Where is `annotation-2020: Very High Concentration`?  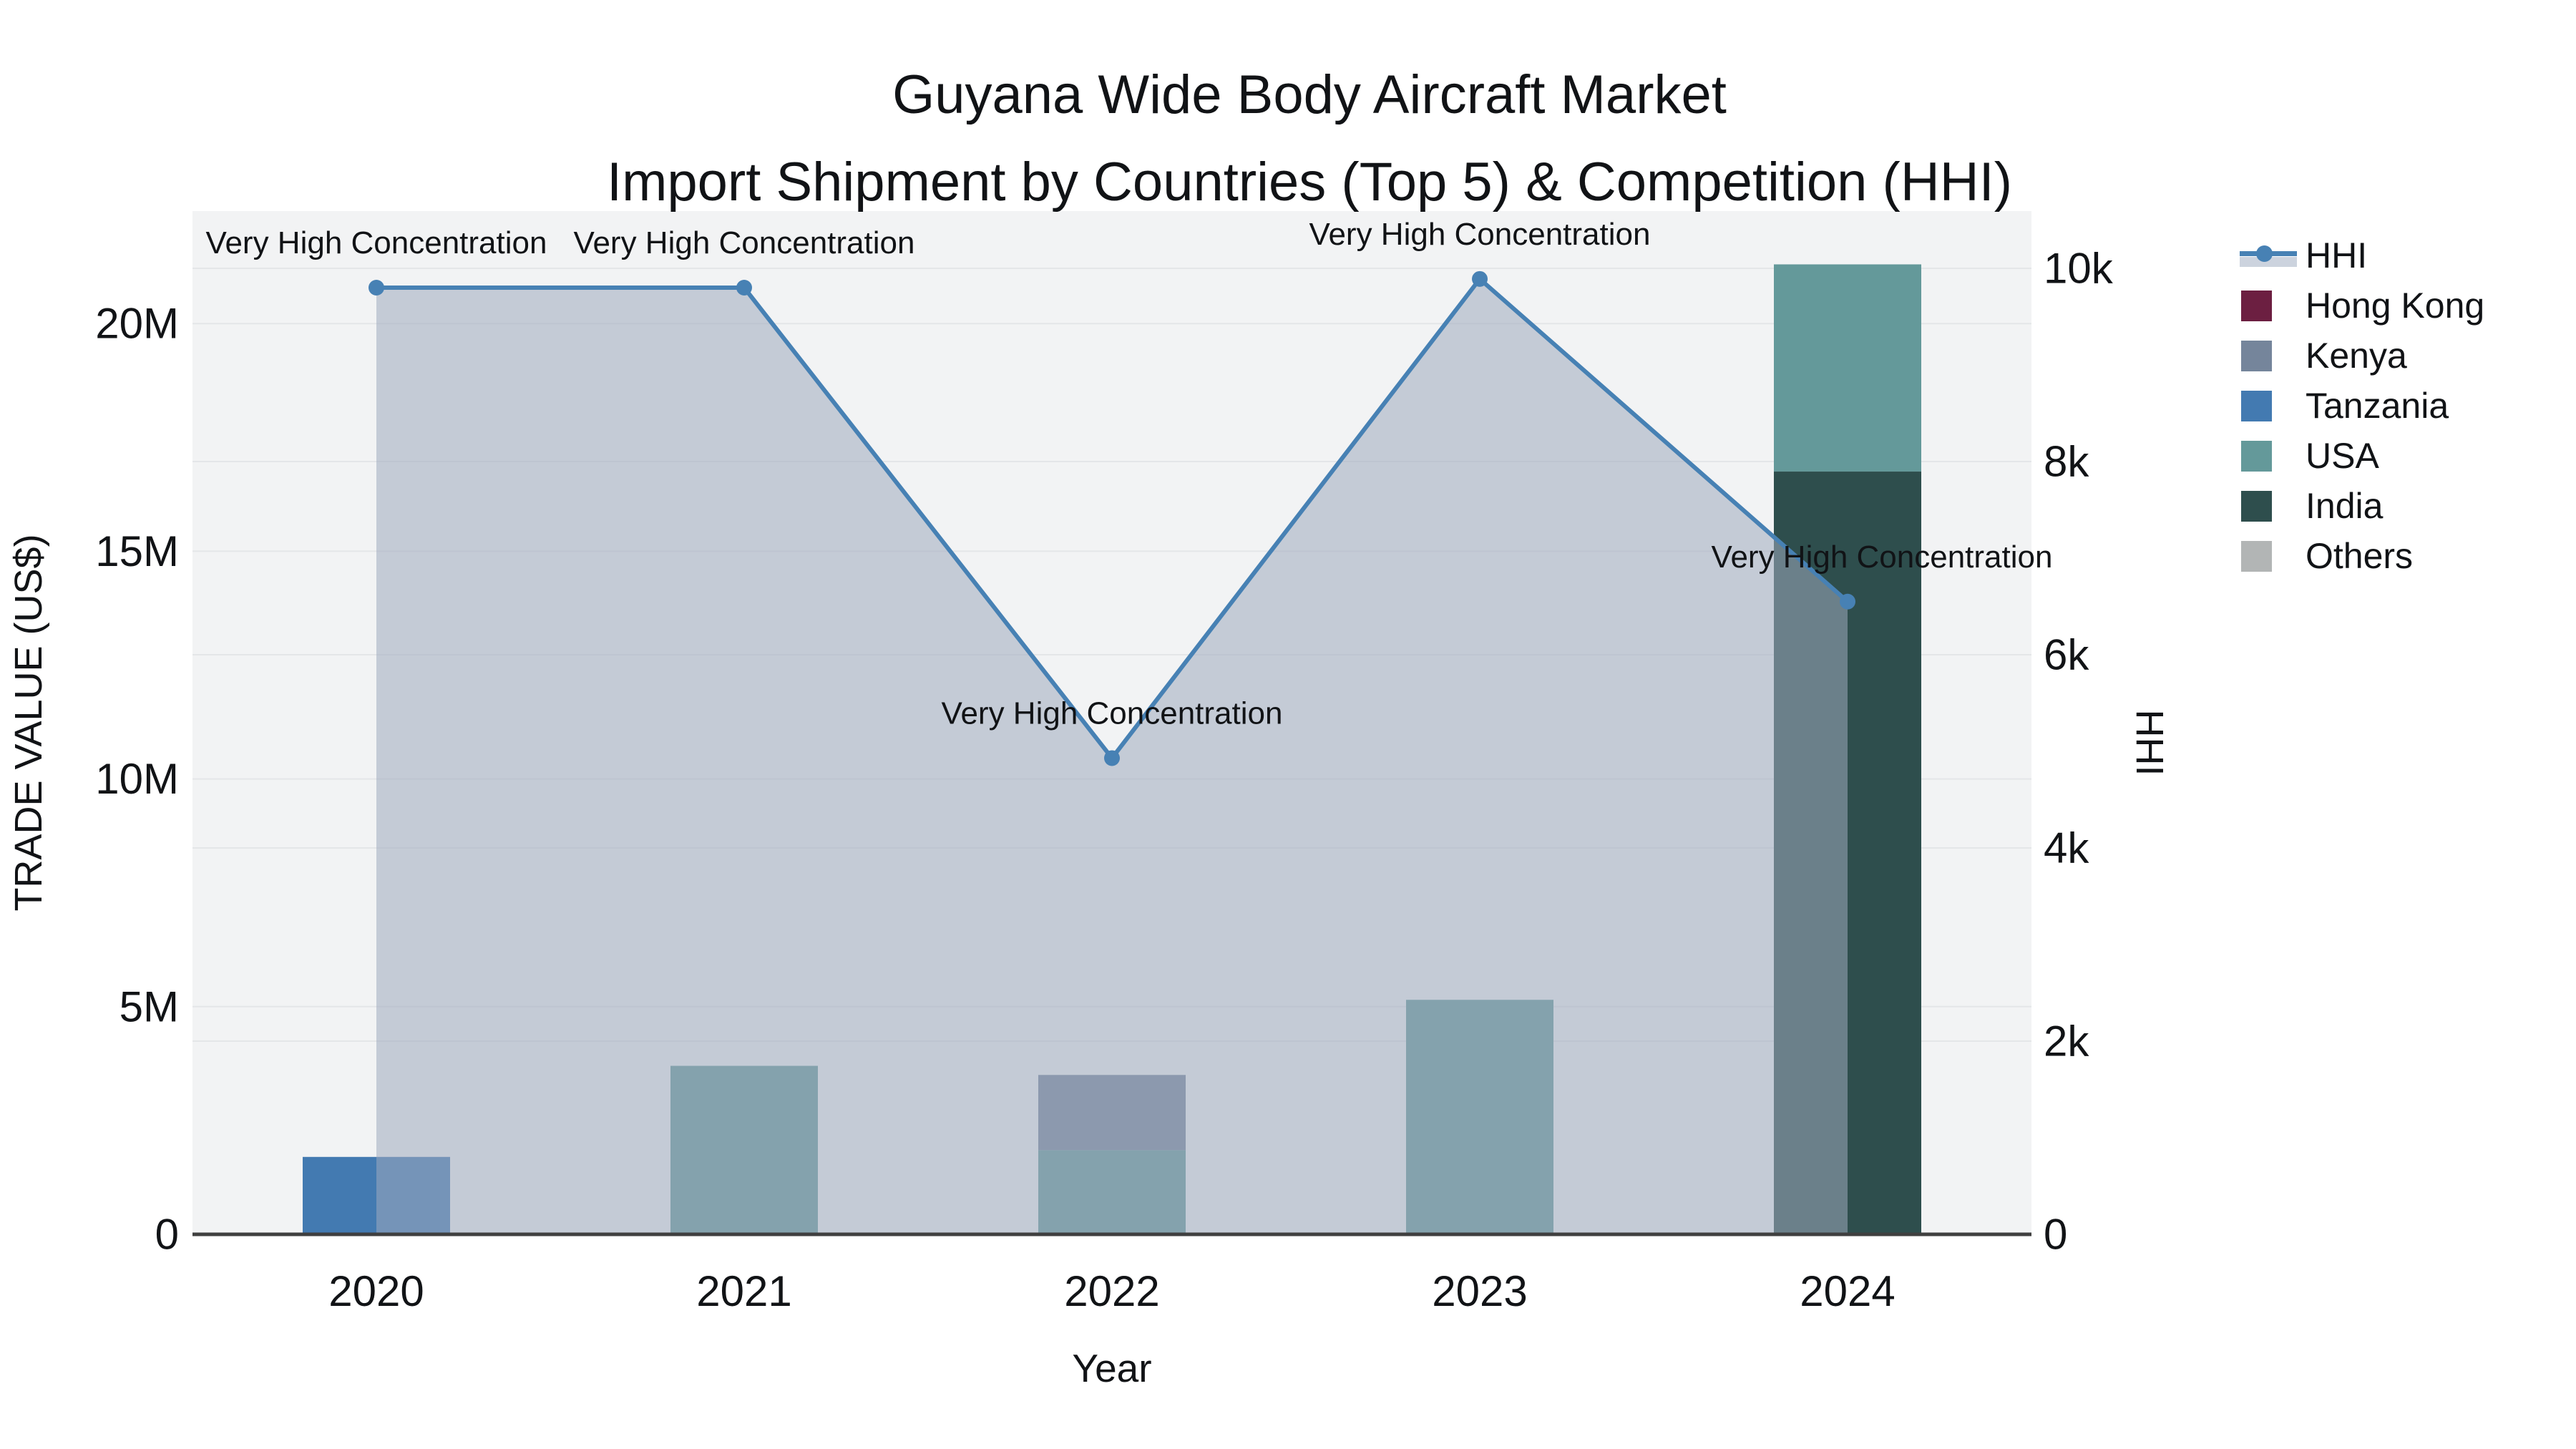
annotation-2020: Very High Concentration is located at coordinates (376, 242).